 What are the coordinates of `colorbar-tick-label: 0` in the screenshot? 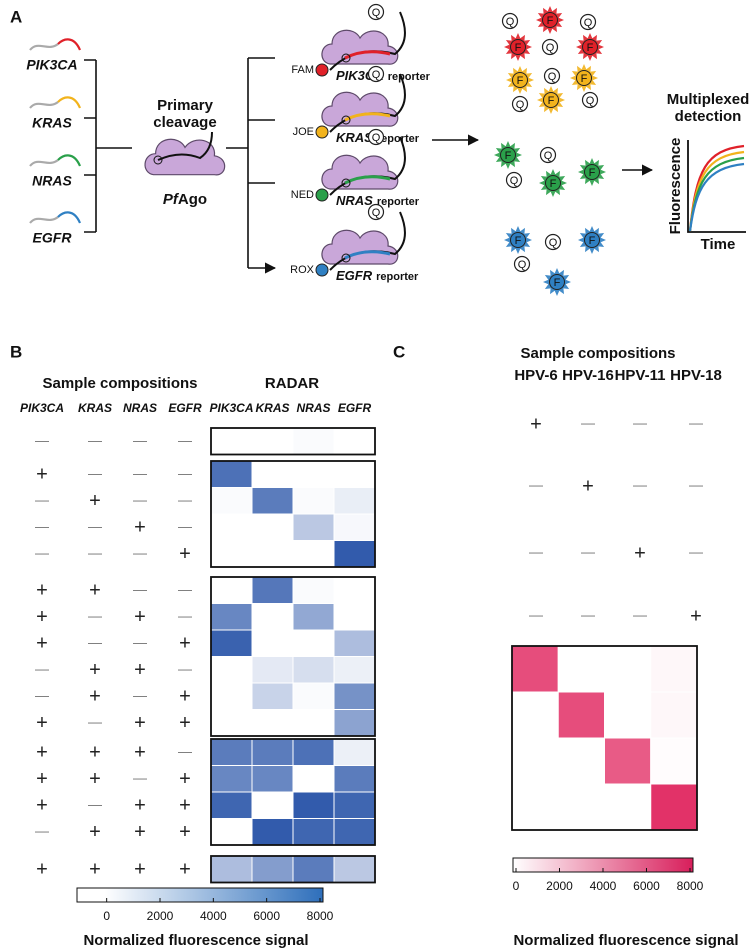 It's located at (106, 916).